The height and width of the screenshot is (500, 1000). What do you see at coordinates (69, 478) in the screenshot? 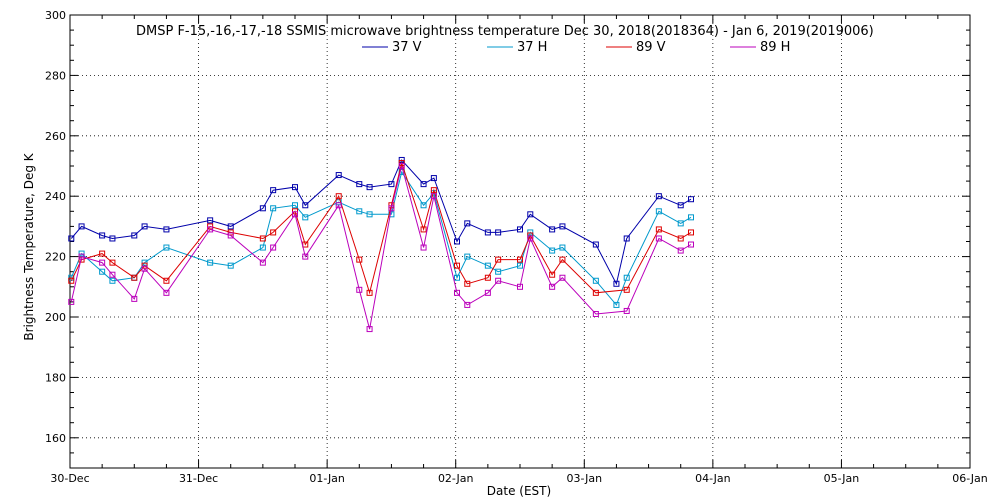
I see `x-tick-label: 30-Dec` at bounding box center [69, 478].